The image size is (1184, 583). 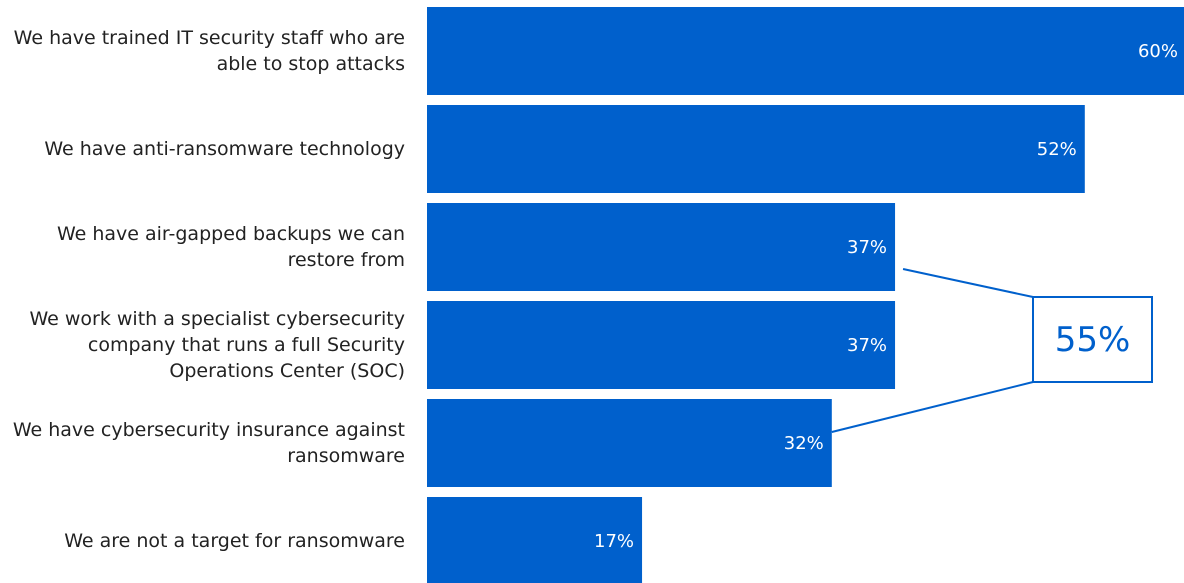 I want to click on annotation-label: 55%, so click(x=1093, y=340).